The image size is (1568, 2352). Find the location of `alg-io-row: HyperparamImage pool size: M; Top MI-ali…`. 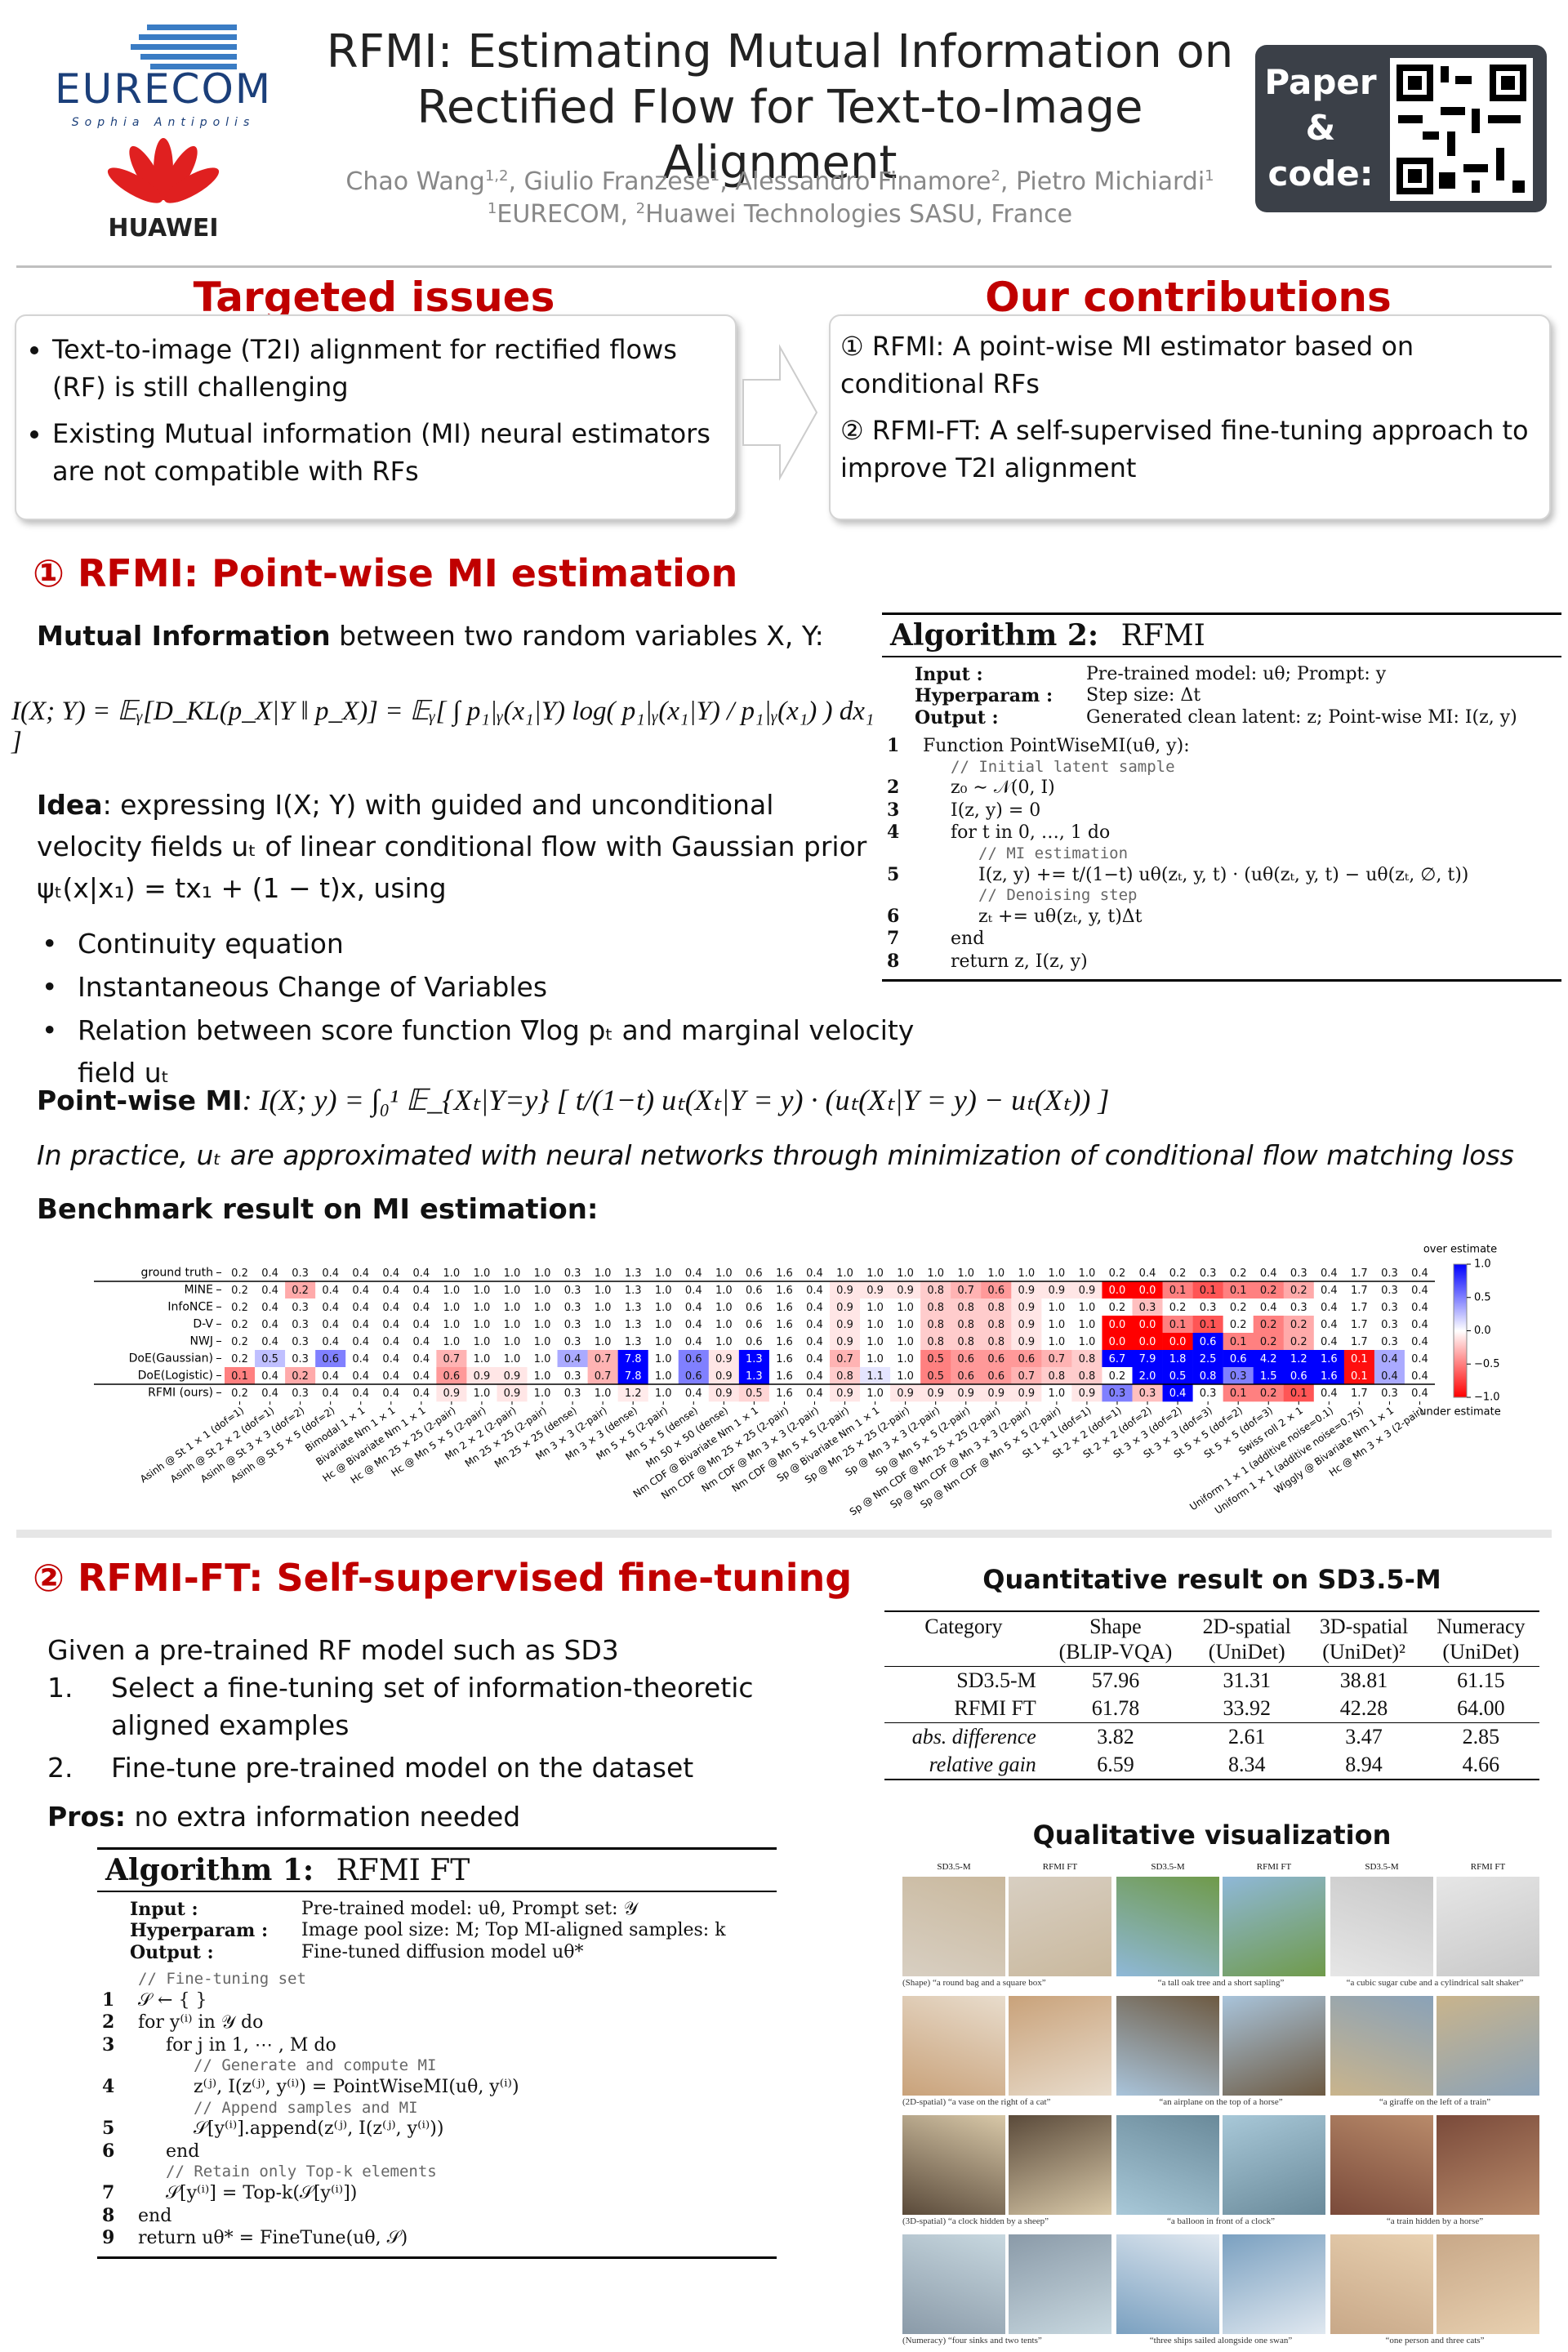

alg-io-row: HyperparamImage pool size: M; Top MI-ali… is located at coordinates (437, 1930).